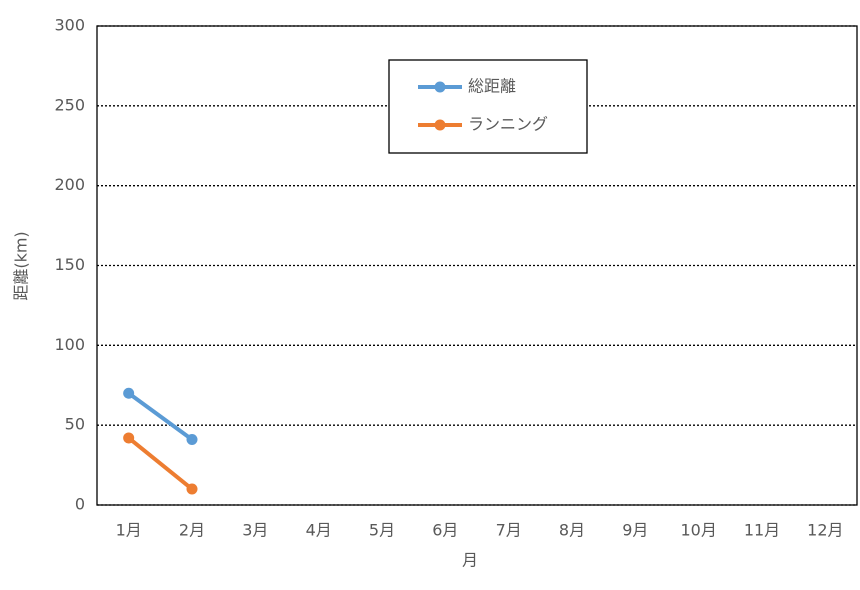  What do you see at coordinates (69, 184) in the screenshot?
I see `y-tick-label: 200` at bounding box center [69, 184].